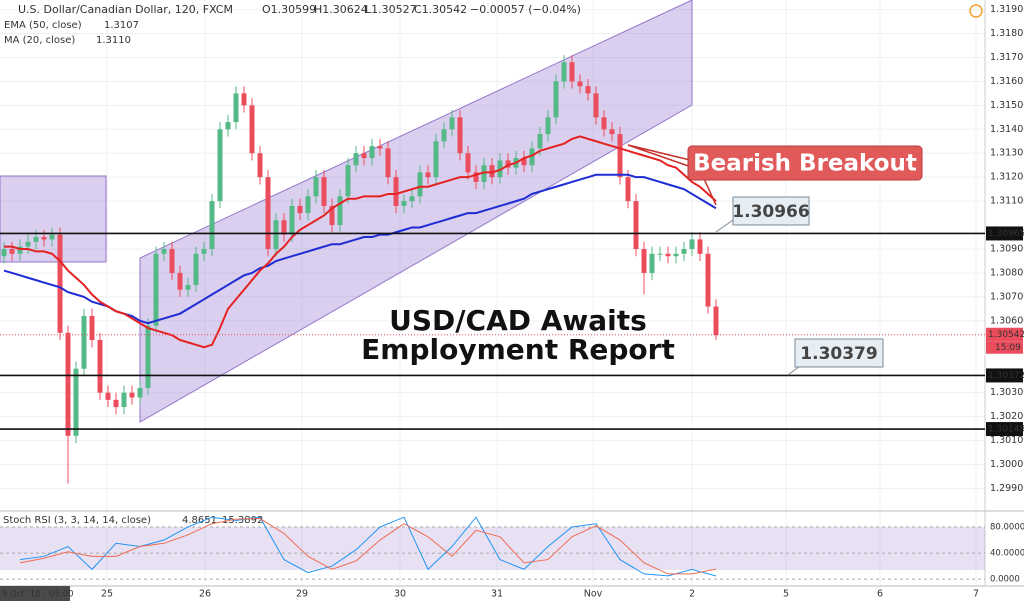 The height and width of the screenshot is (602, 1024). I want to click on callout: 1.30379, so click(838, 354).